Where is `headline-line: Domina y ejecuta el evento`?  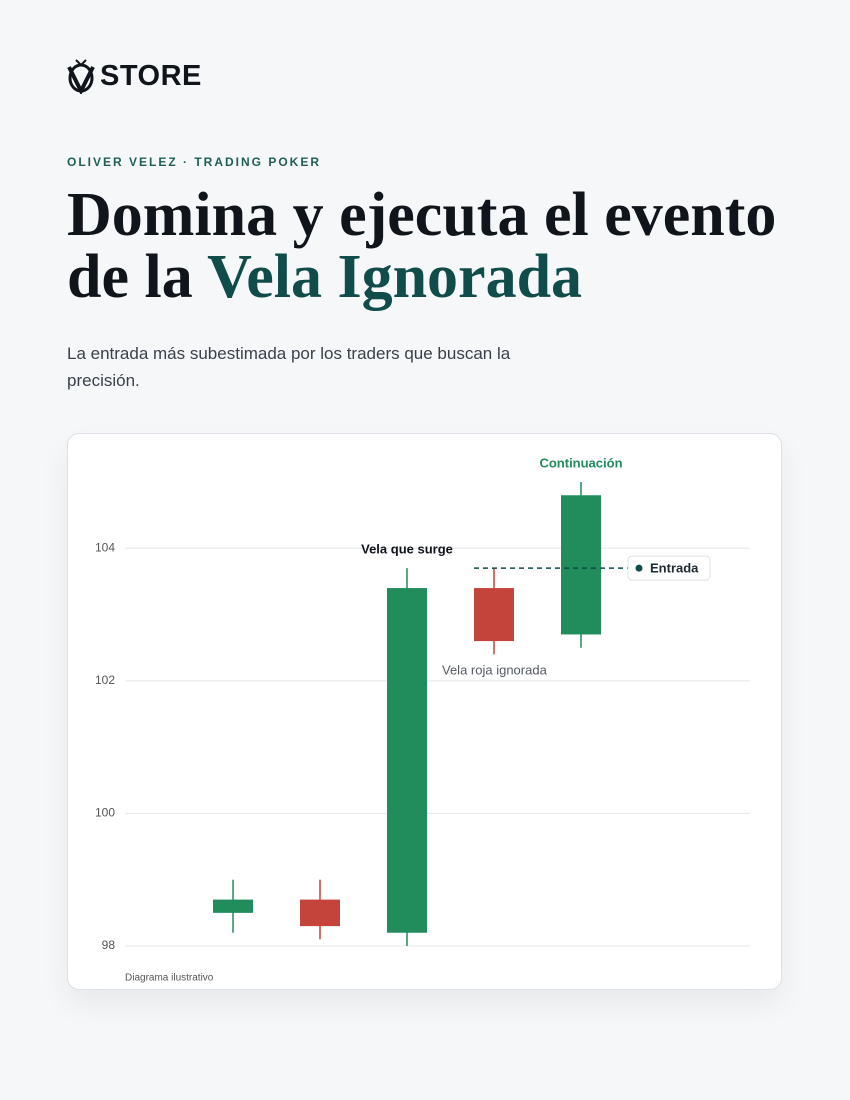 headline-line: Domina y ejecuta el evento is located at coordinates (422, 215).